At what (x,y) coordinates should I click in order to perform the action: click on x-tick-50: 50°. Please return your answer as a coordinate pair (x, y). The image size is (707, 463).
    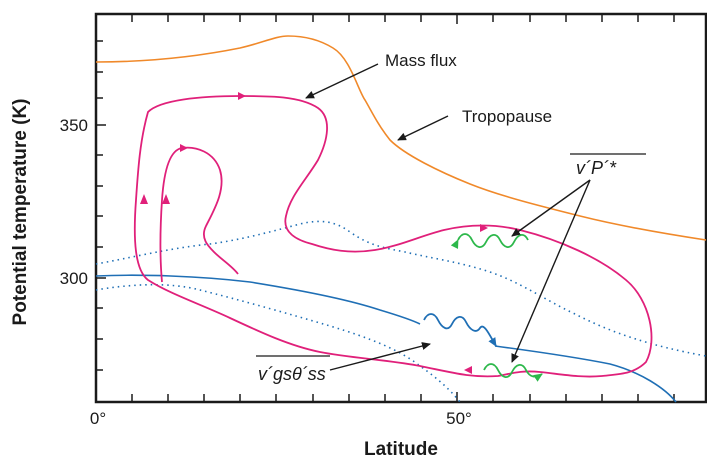
    Looking at the image, I should click on (459, 418).